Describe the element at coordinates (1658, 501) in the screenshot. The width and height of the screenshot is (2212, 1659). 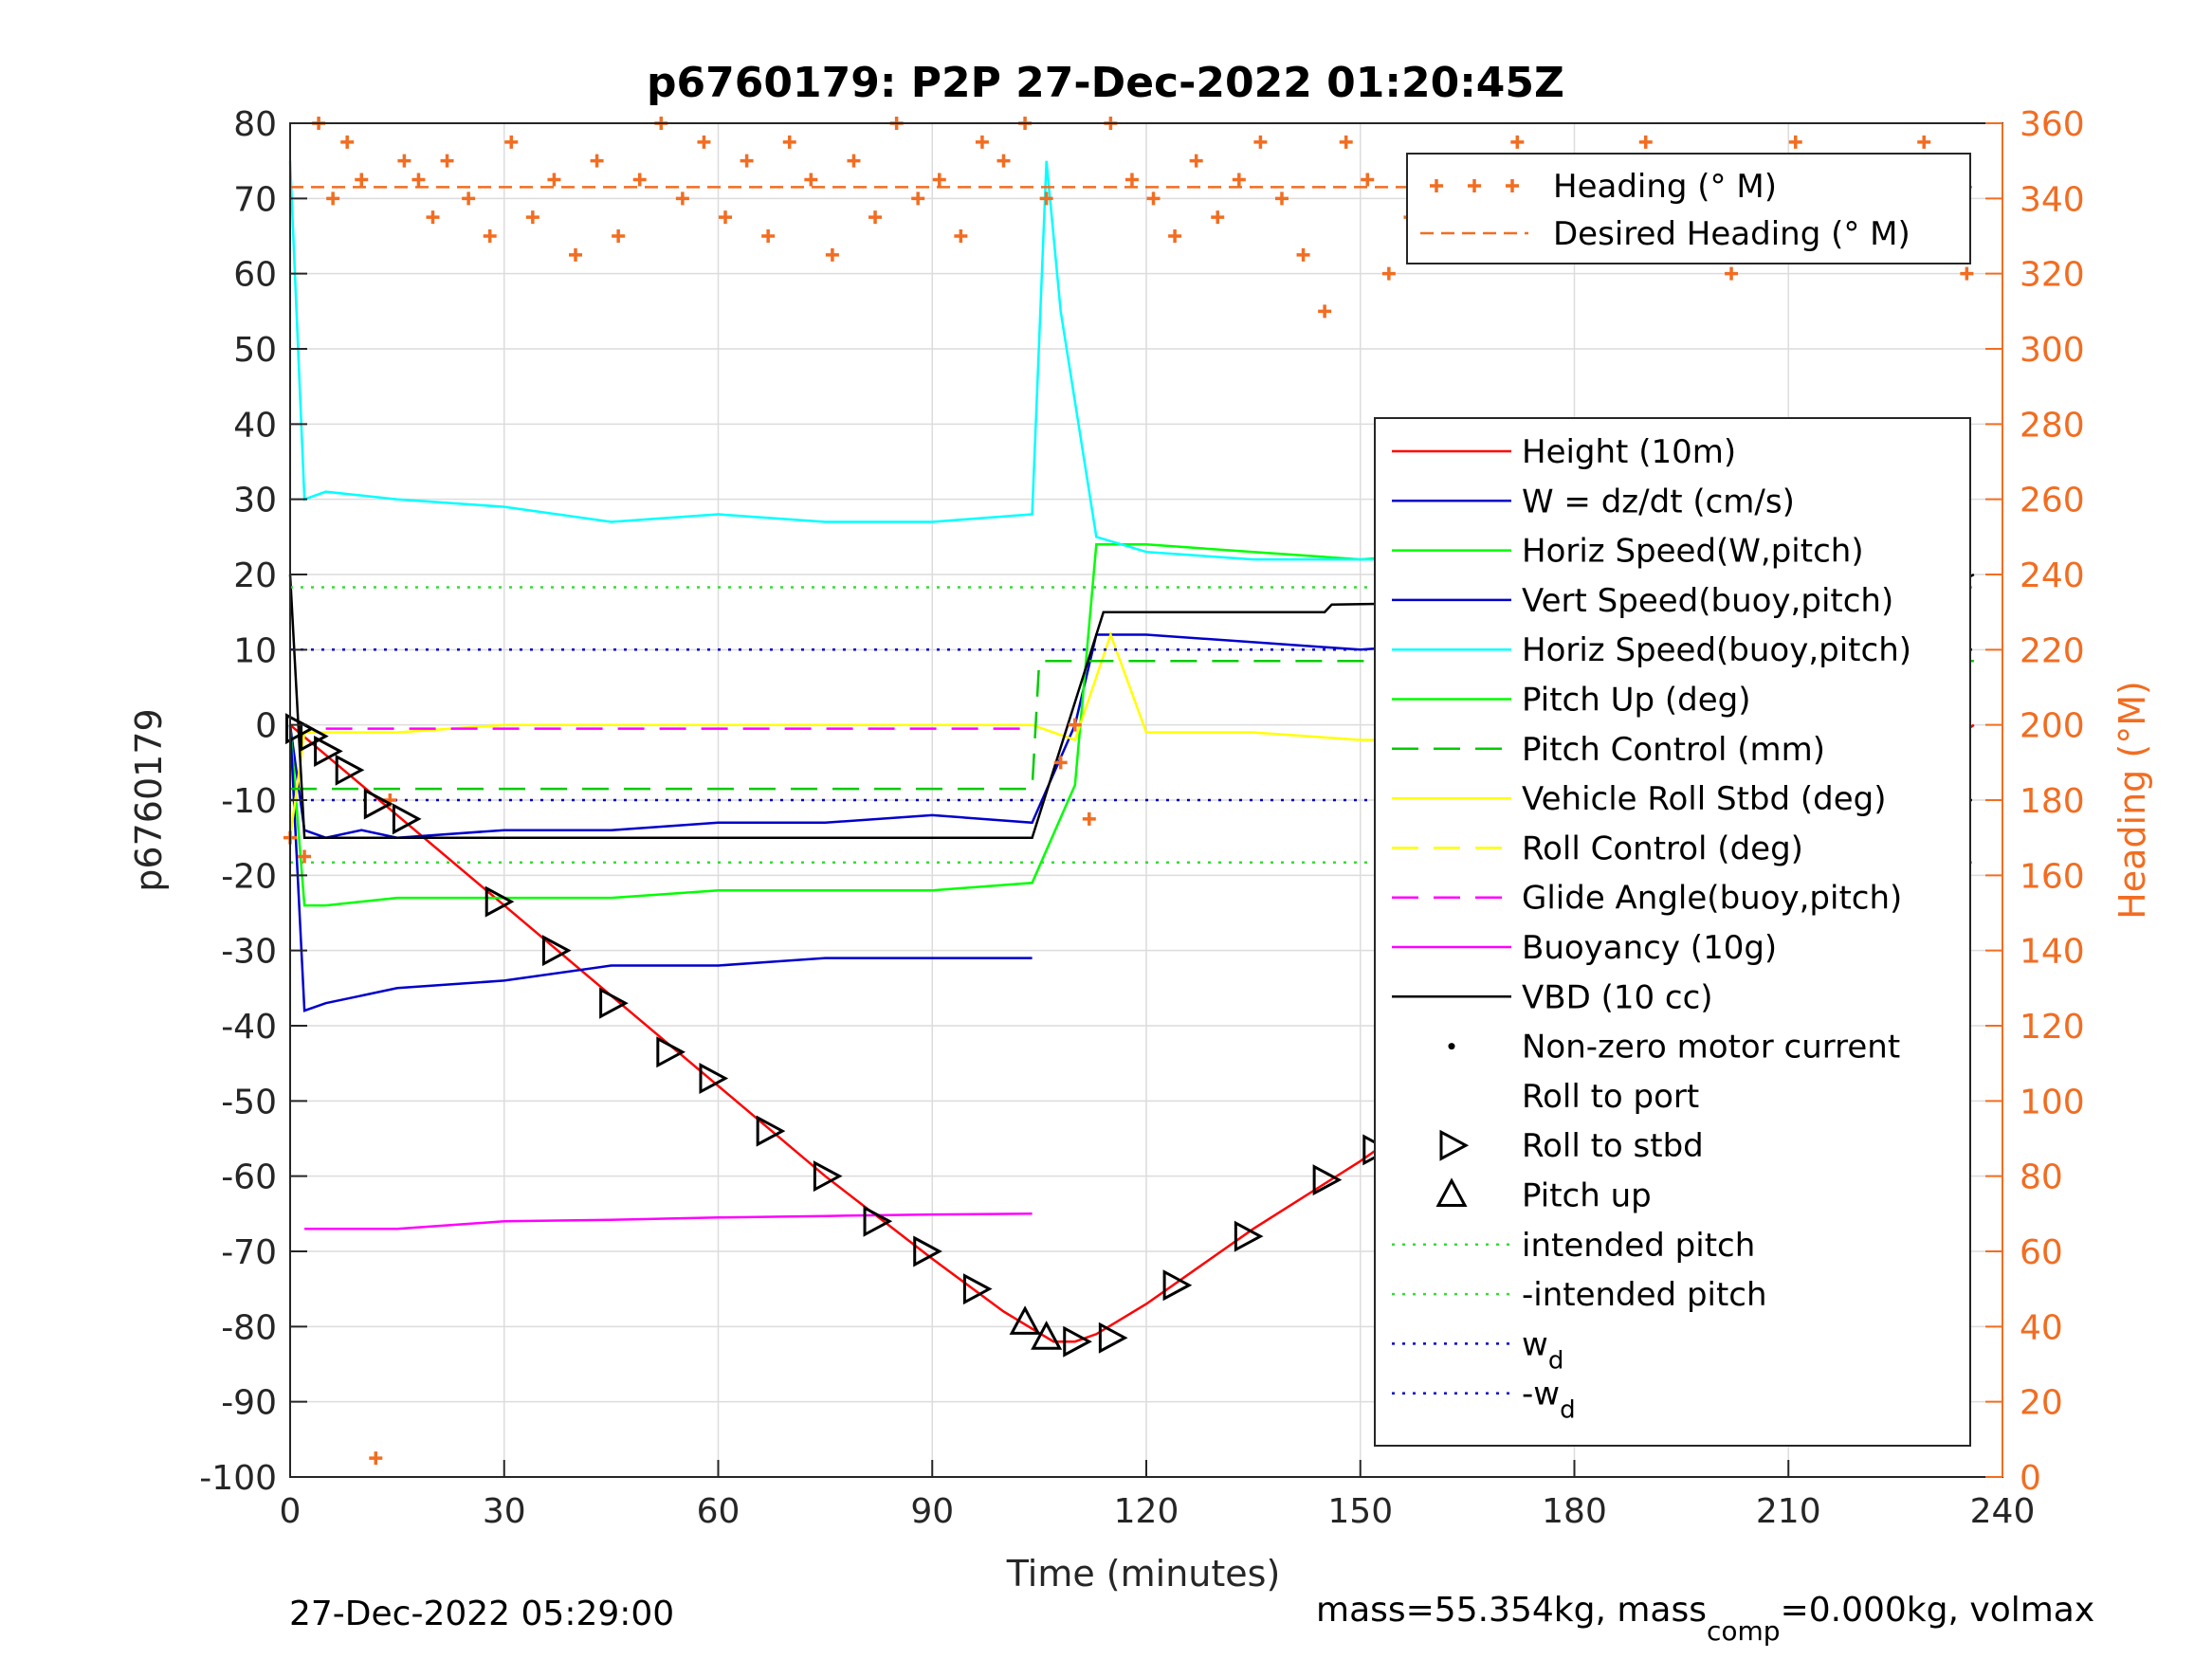
I see `legend-main-label: W = dz/dt (cm/s)` at that location.